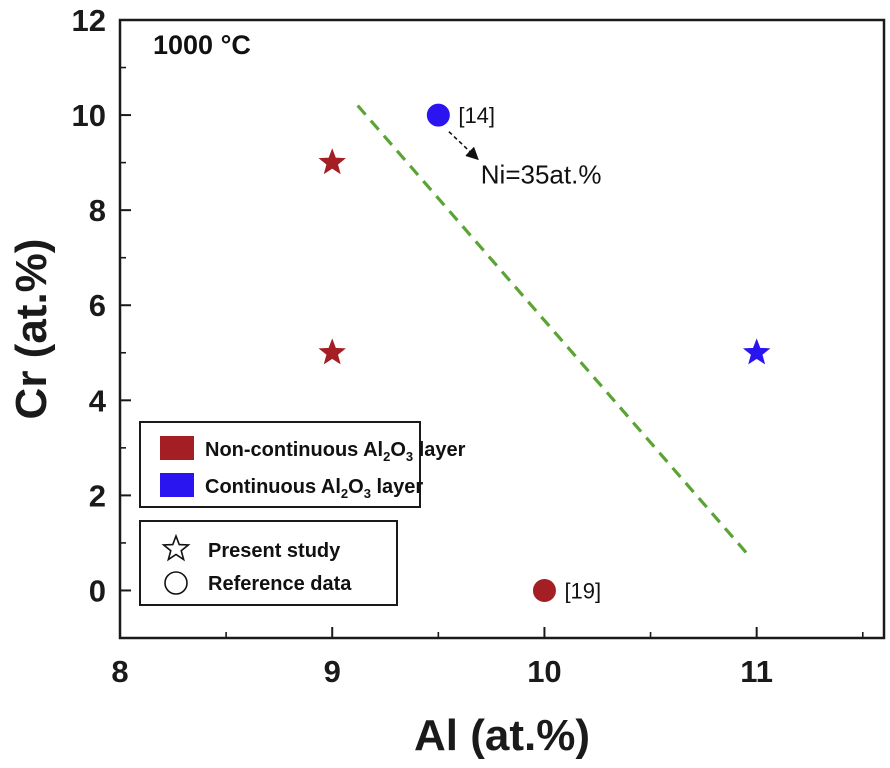  I want to click on legend-entry-continuous: Continuous Al2O3 layer, so click(314, 488).